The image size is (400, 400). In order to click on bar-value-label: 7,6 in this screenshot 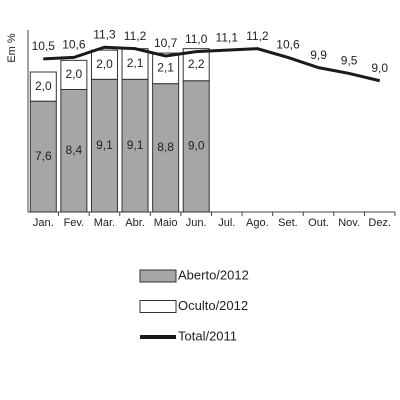, I will do `click(43, 156)`.